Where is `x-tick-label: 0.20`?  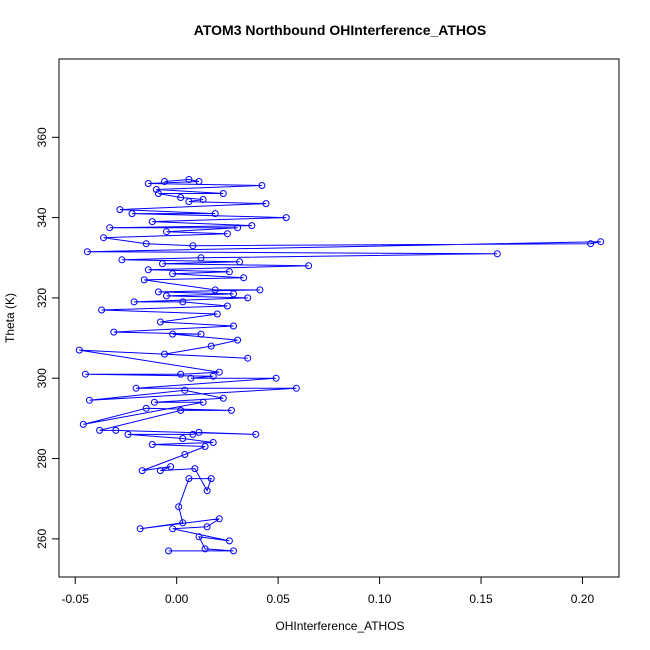
x-tick-label: 0.20 is located at coordinates (583, 599).